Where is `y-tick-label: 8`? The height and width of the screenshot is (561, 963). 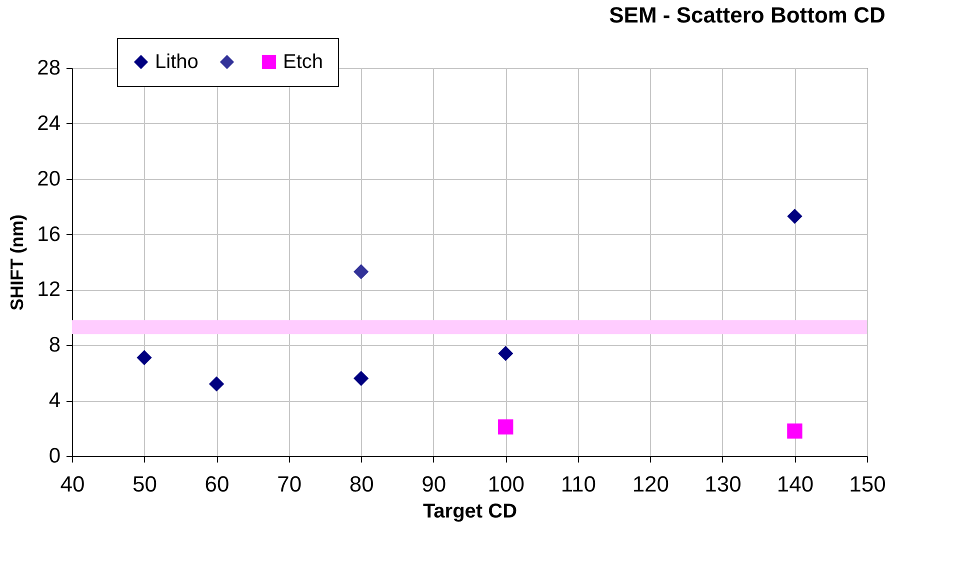
y-tick-label: 8 is located at coordinates (54, 345).